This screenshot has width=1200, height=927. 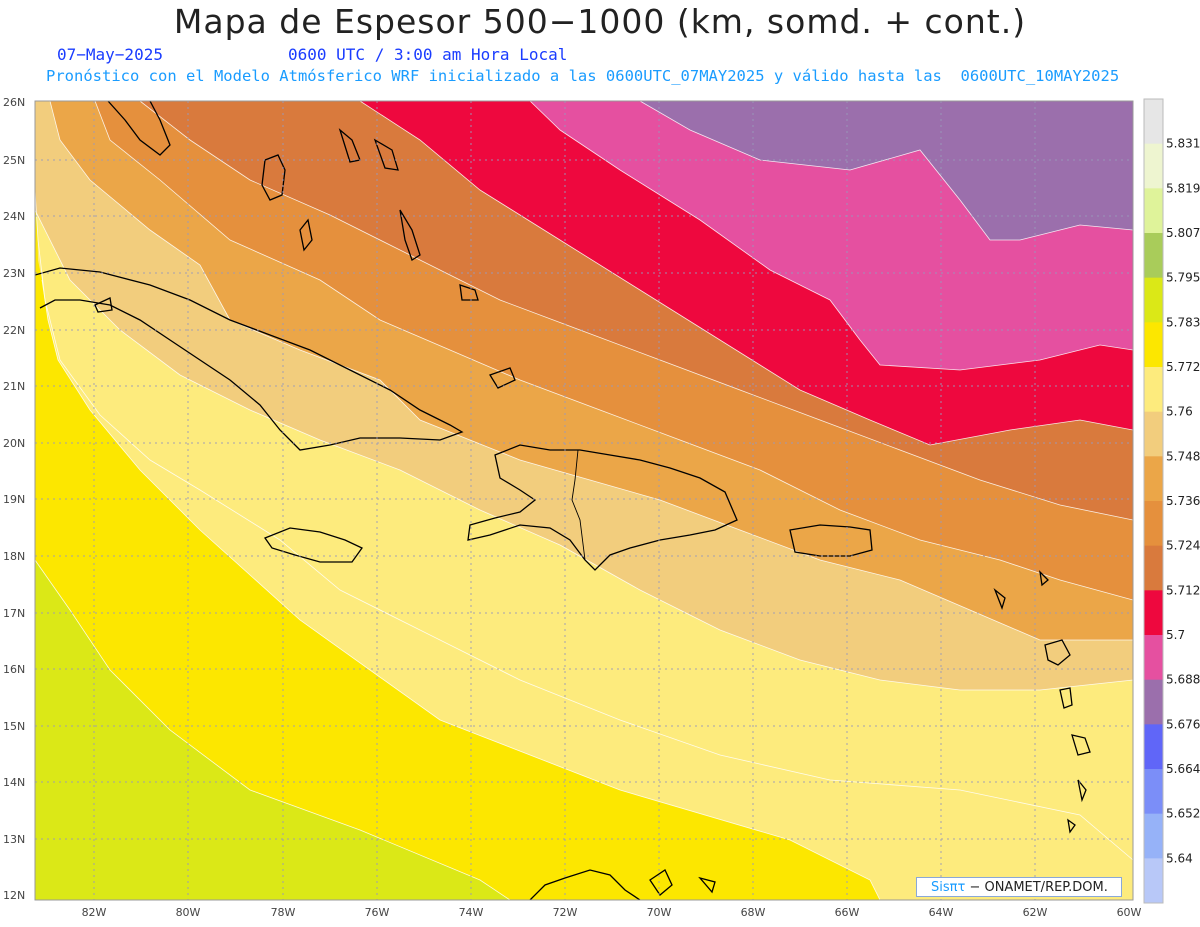 I want to click on colorbar-label: 5.748, so click(x=1183, y=456).